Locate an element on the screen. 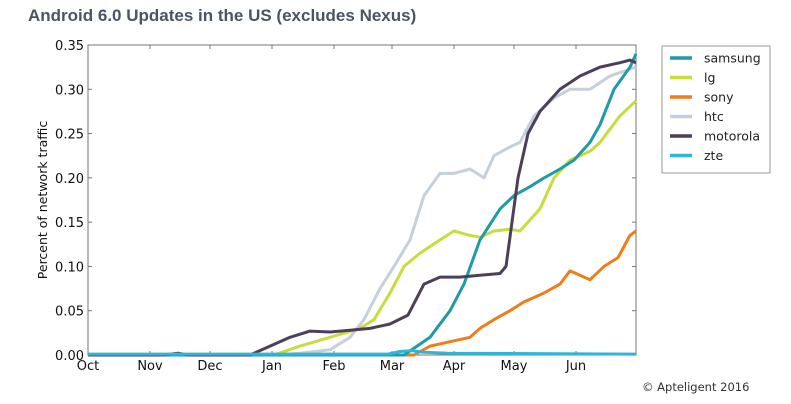 This screenshot has width=791, height=404. x-tick-label: Feb is located at coordinates (333, 366).